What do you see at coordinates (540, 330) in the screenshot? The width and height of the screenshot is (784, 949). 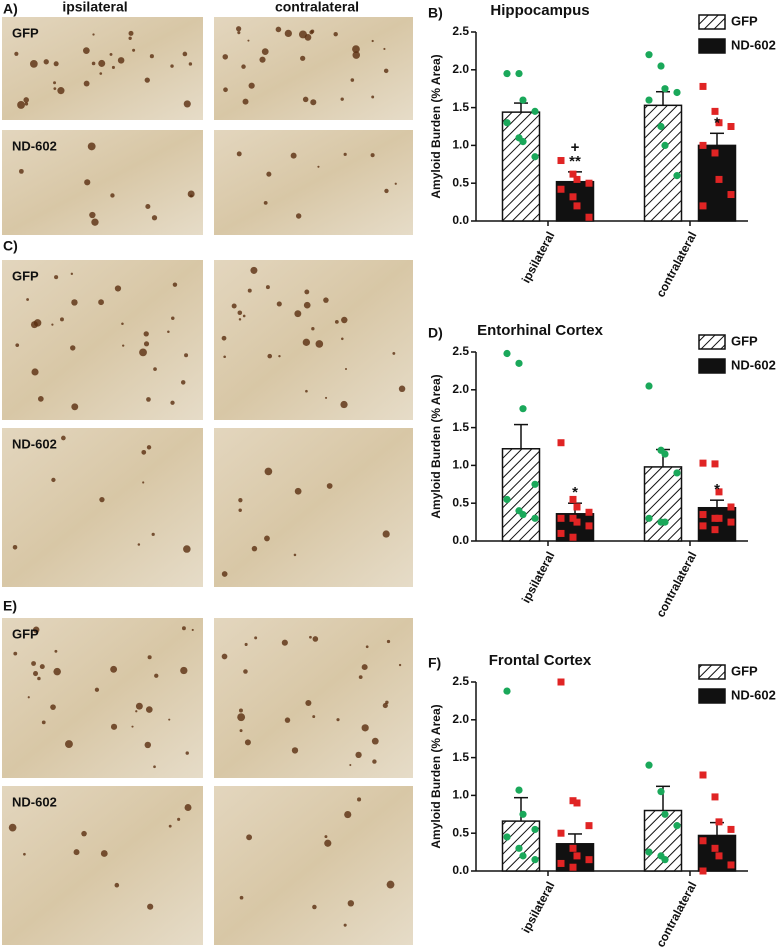 I see `chart-title: Entorhinal Cortex` at bounding box center [540, 330].